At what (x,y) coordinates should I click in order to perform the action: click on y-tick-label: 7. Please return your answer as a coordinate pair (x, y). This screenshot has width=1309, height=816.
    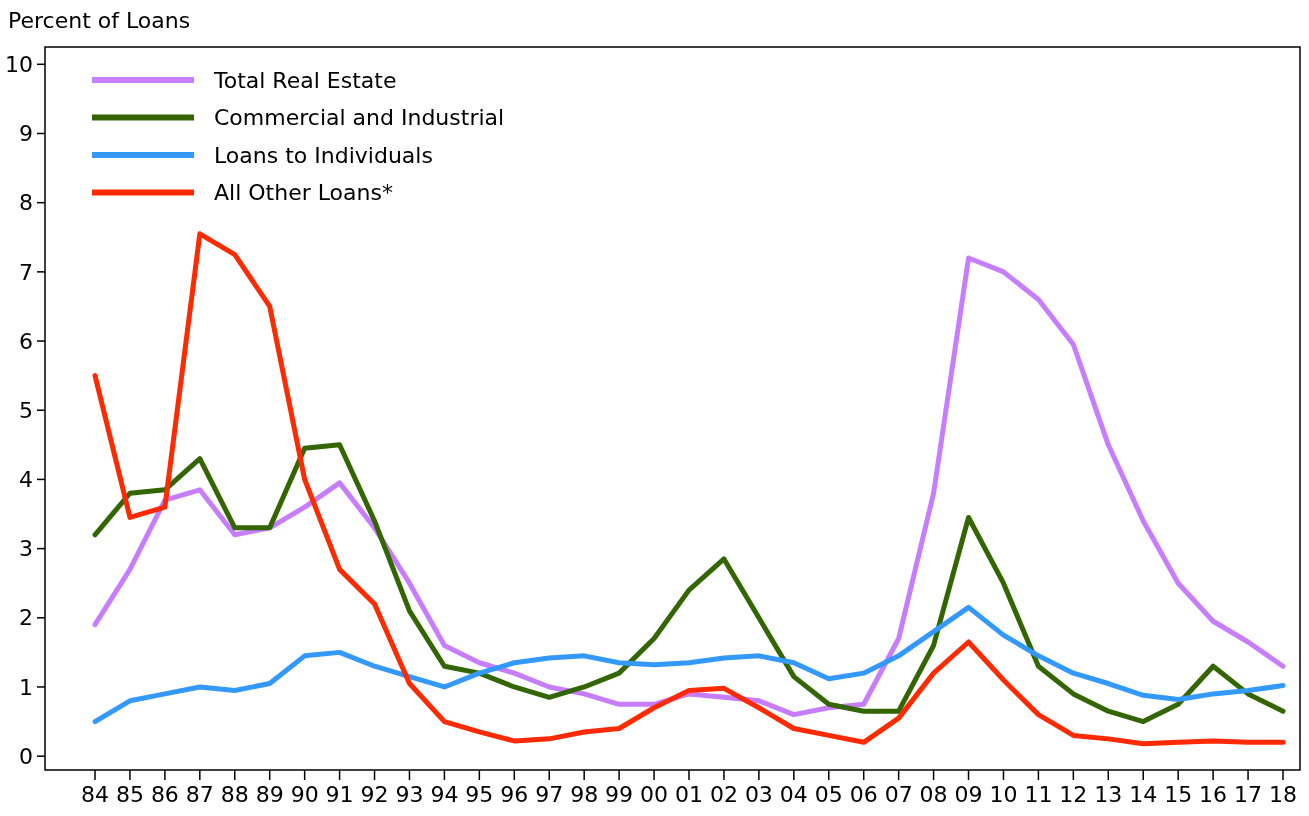
    Looking at the image, I should click on (26, 272).